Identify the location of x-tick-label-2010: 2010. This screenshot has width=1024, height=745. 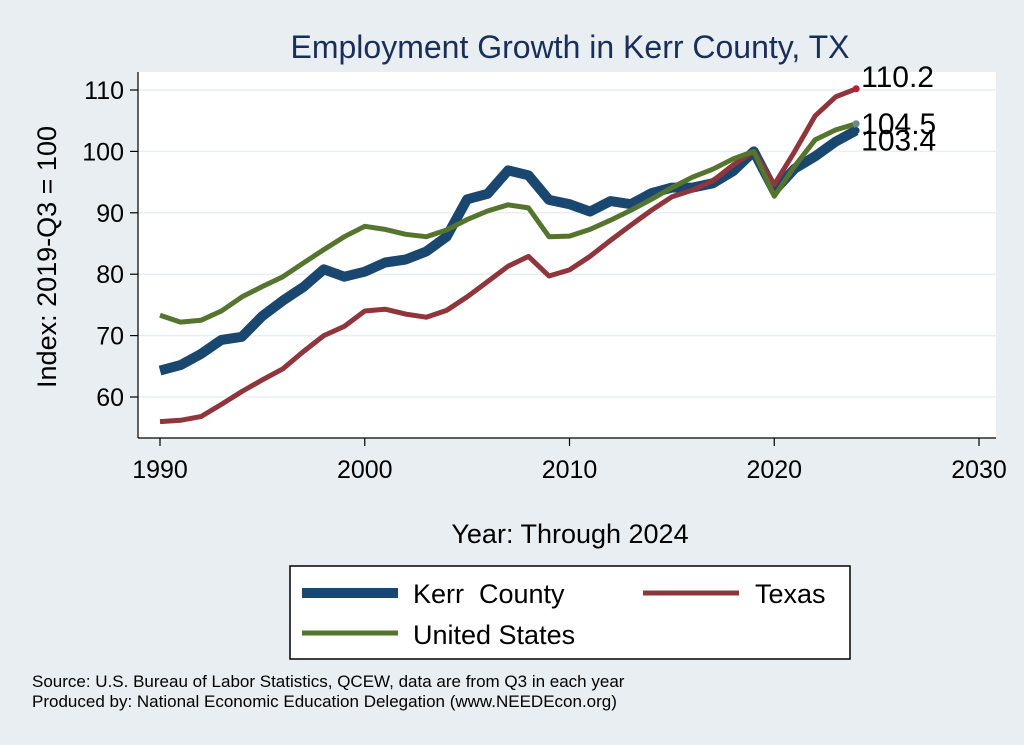
(570, 470).